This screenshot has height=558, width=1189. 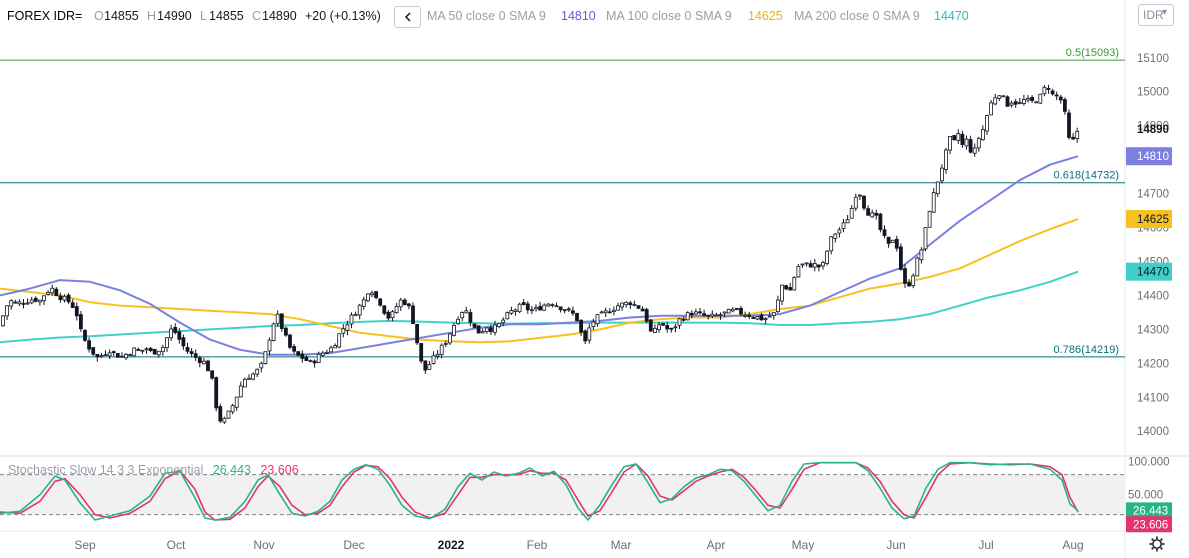 What do you see at coordinates (857, 16) in the screenshot?
I see `ma200-label: MA 200 close 0 SMA 9` at bounding box center [857, 16].